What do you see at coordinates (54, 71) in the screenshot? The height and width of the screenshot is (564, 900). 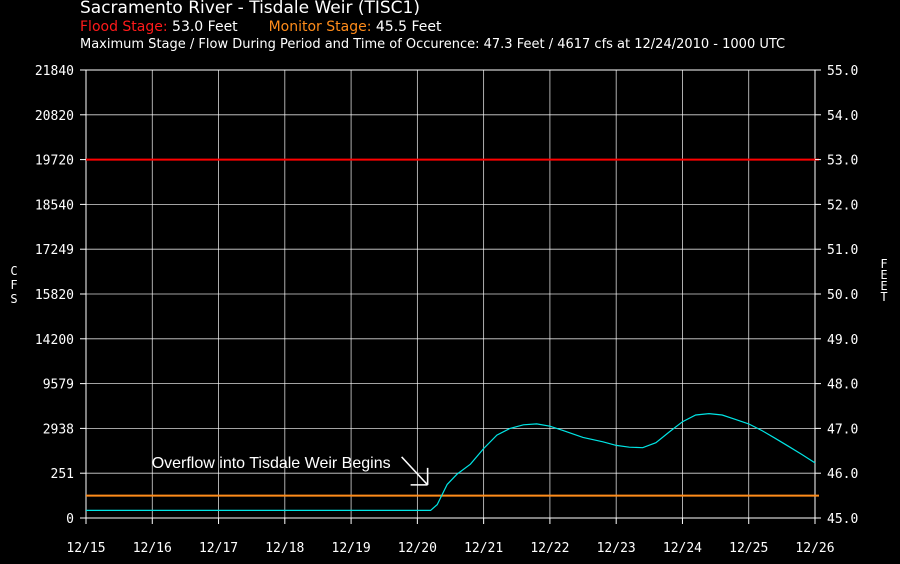 I see `y-left-tick-label: 21840` at bounding box center [54, 71].